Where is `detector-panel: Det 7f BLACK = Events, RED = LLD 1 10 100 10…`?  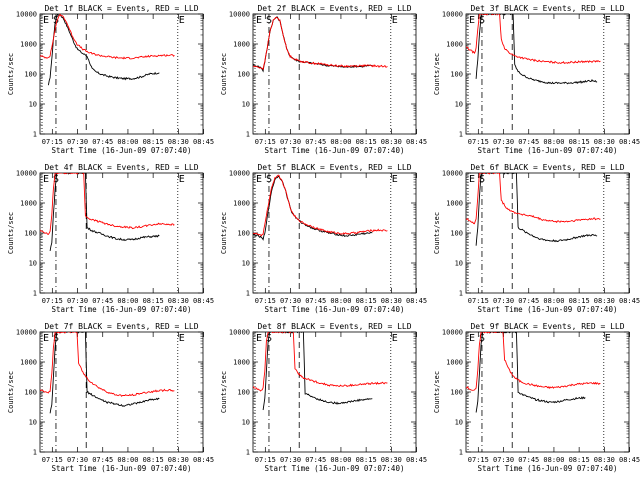
detector-panel: Det 7f BLACK = Events, RED = LLD 1 10 100 10… is located at coordinates (110, 397).